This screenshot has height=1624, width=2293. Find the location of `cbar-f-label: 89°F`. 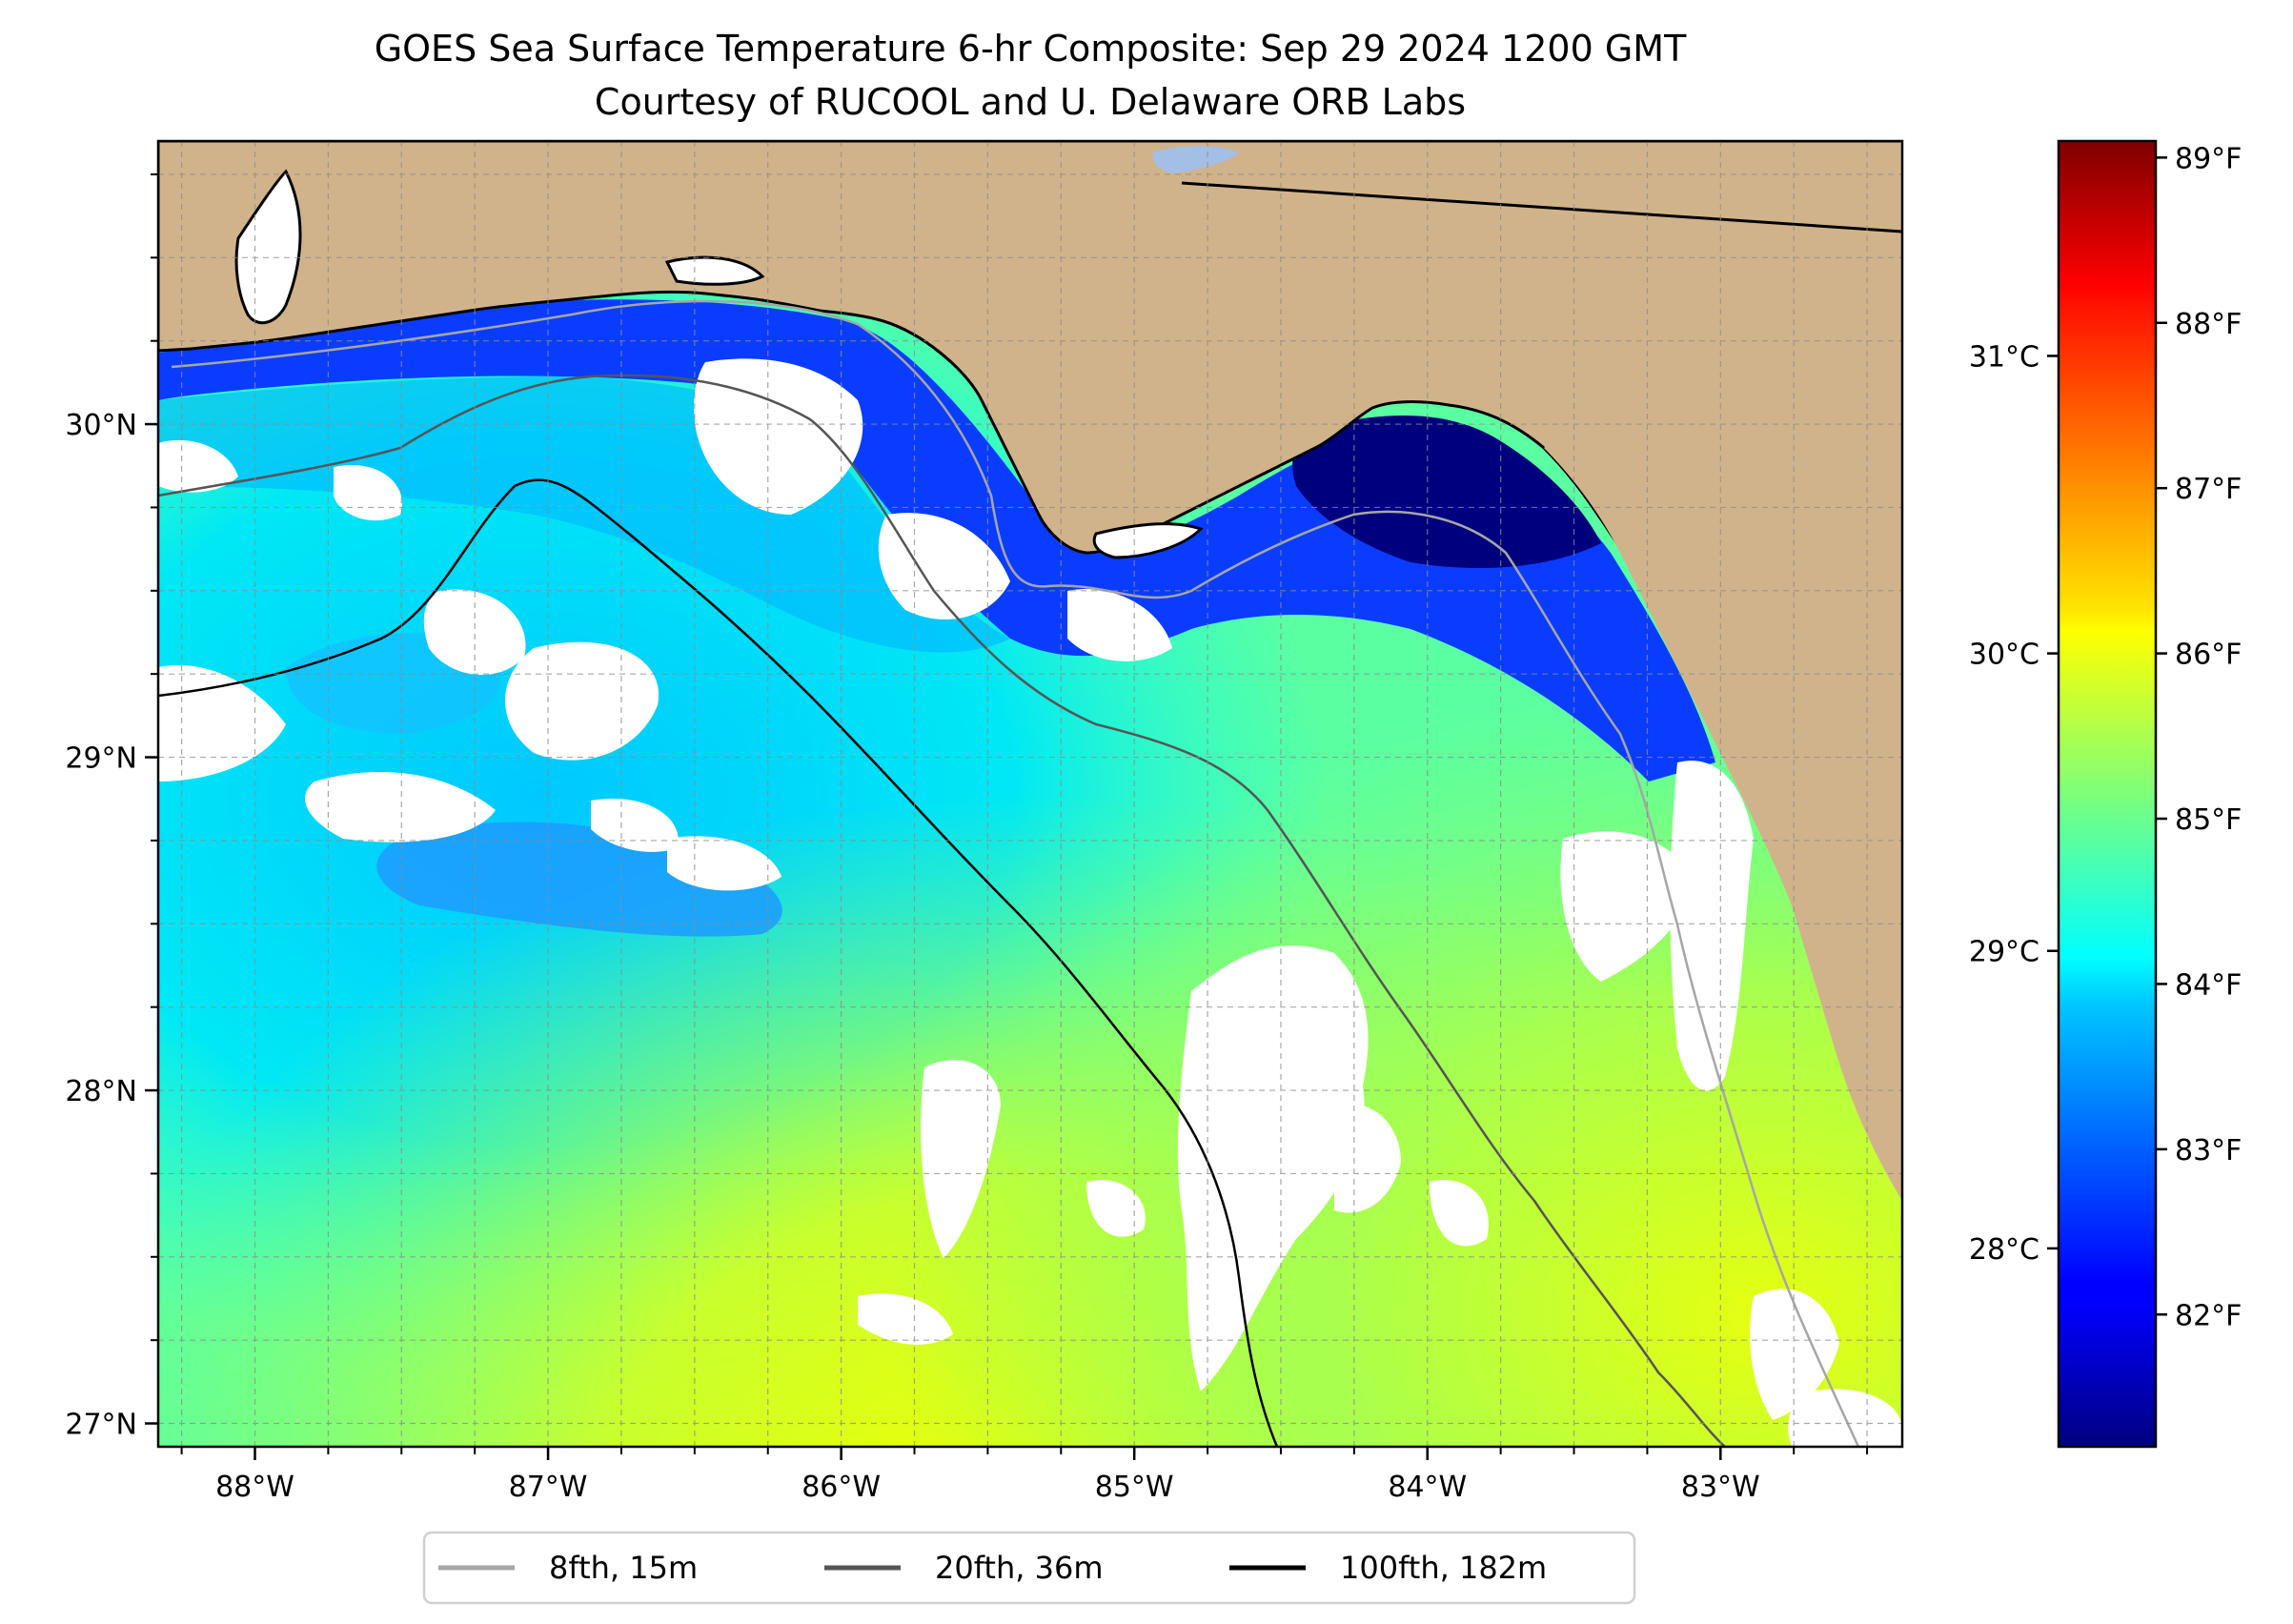

cbar-f-label: 89°F is located at coordinates (2208, 158).